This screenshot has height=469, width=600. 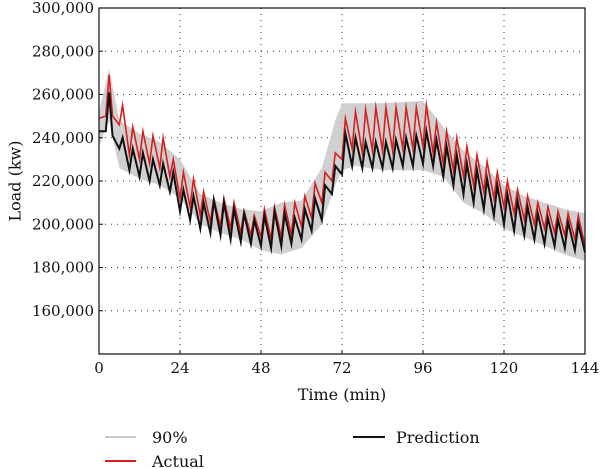 What do you see at coordinates (63, 51) in the screenshot?
I see `y-tick-label: 280,000` at bounding box center [63, 51].